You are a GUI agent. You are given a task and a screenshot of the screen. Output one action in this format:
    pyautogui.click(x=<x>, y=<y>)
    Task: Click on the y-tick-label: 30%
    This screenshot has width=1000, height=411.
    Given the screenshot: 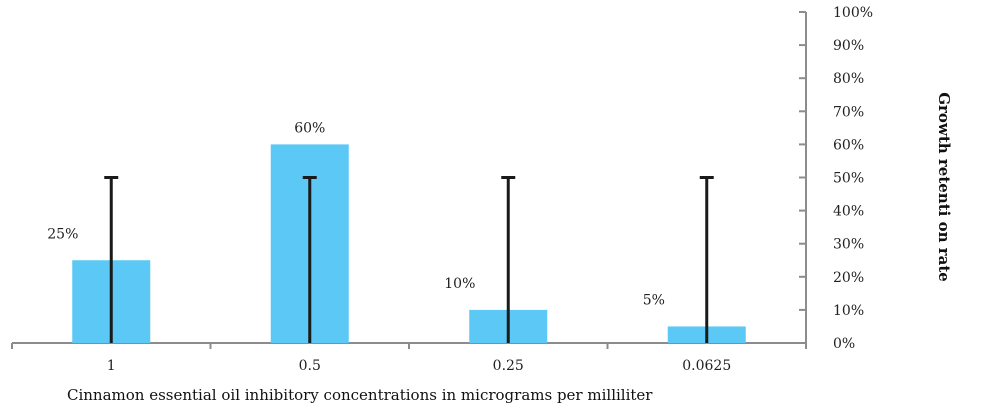 What is the action you would take?
    pyautogui.click(x=848, y=245)
    